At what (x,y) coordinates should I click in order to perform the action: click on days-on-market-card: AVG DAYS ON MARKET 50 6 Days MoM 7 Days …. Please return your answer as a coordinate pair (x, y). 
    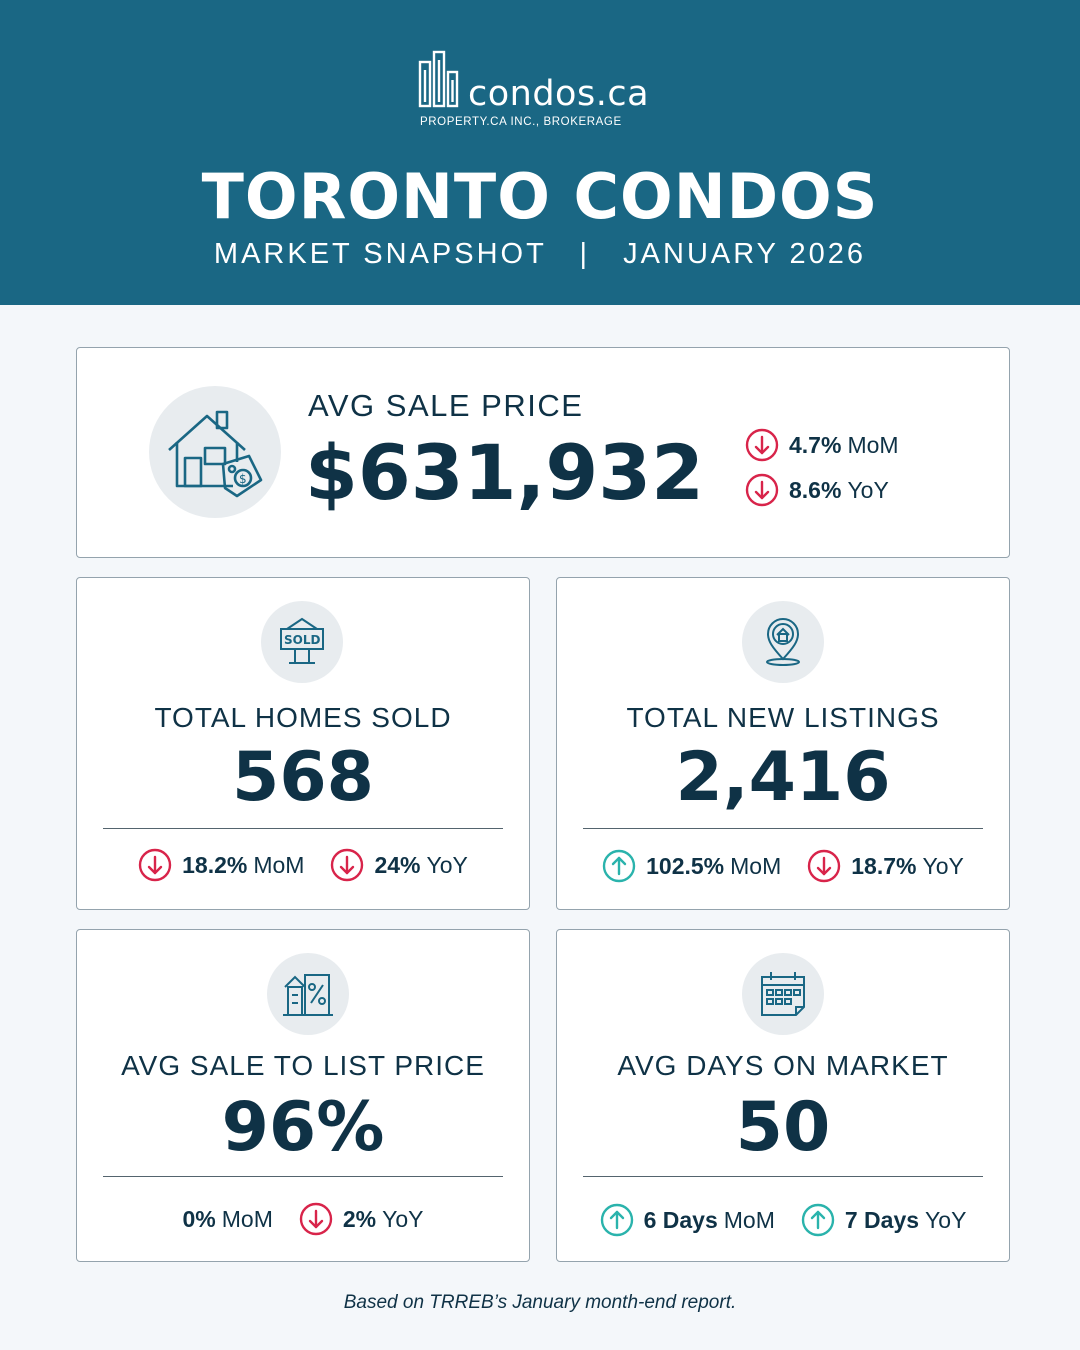
    Looking at the image, I should click on (783, 1095).